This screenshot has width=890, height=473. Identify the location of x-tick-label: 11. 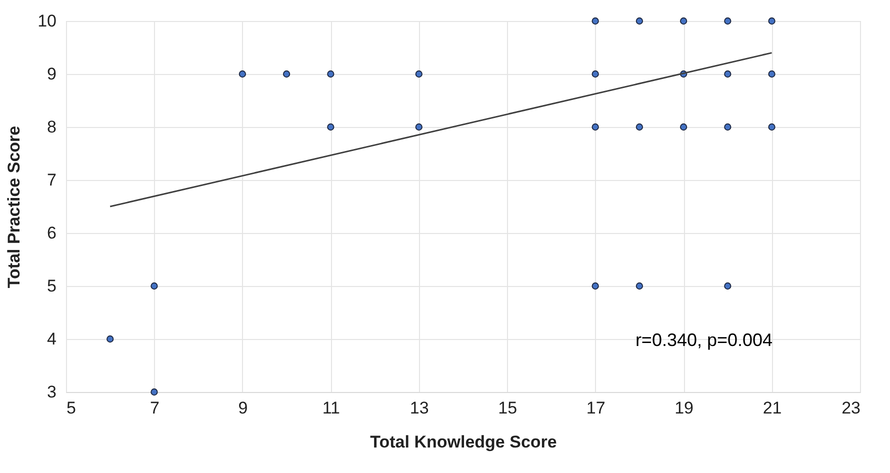
(331, 408).